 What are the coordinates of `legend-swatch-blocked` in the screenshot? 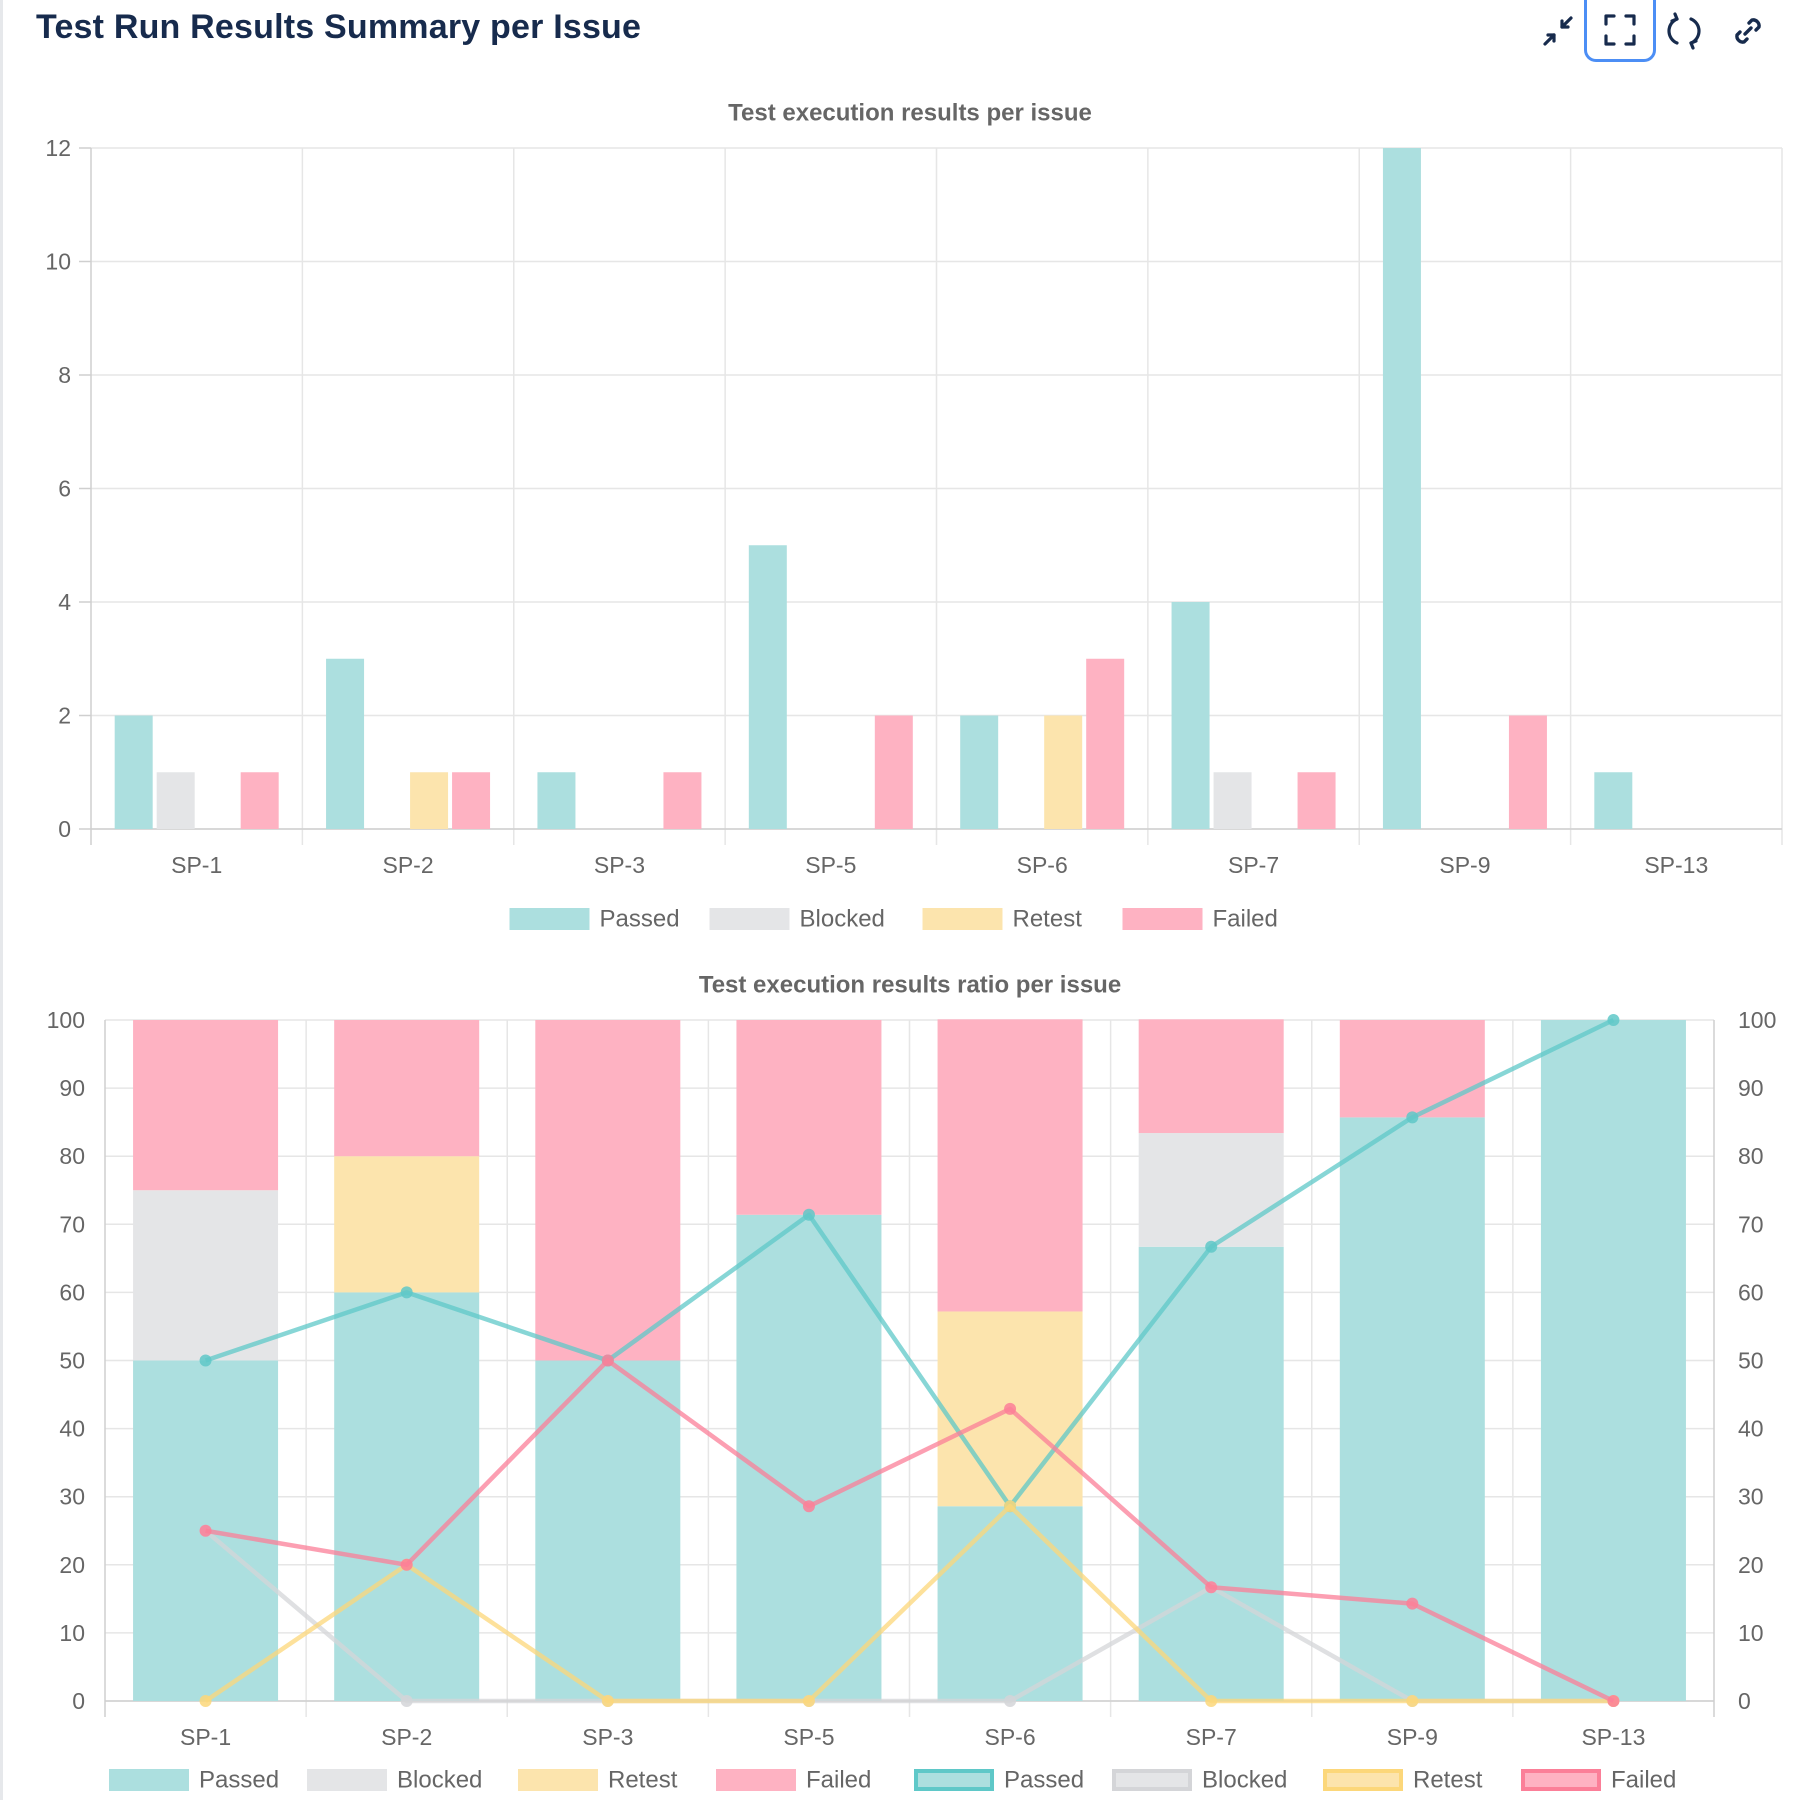 It's located at (749, 919).